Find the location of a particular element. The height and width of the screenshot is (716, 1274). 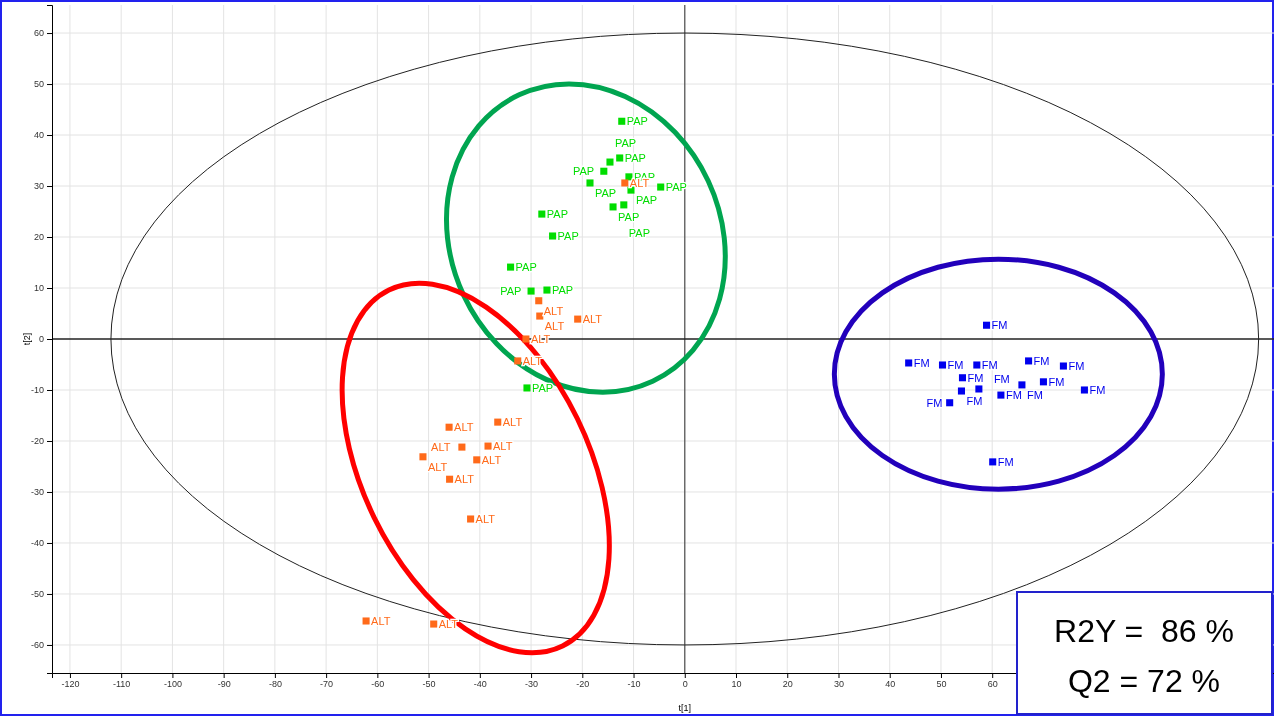

y-tick-label: 50 is located at coordinates (38, 84).